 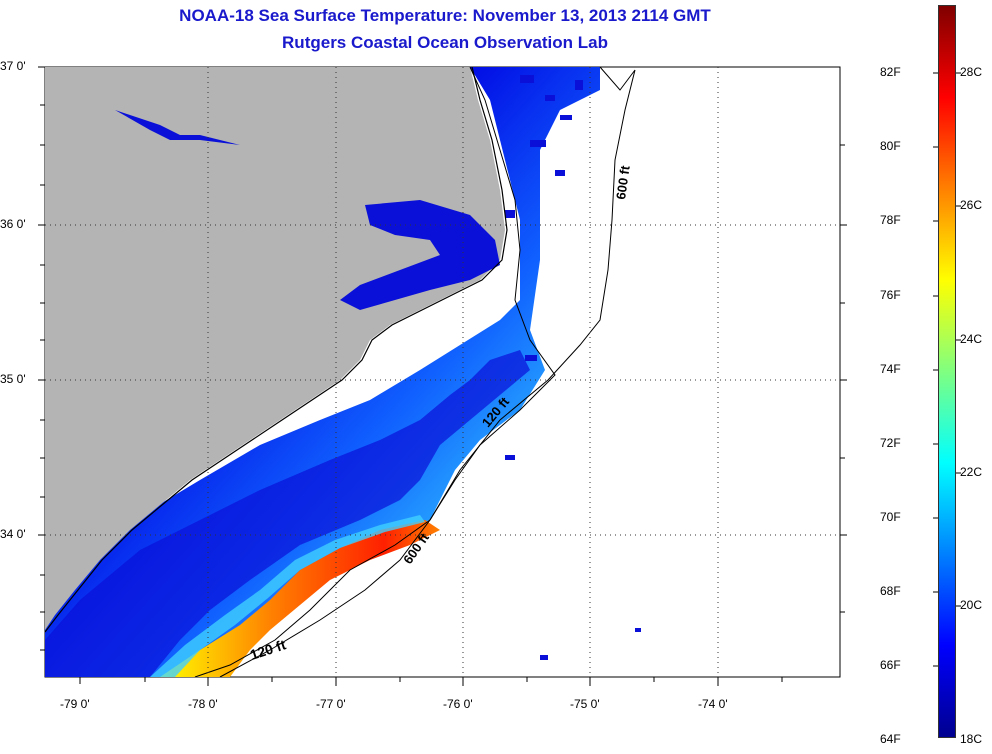 I want to click on colorbar-c-26: 26C, so click(x=971, y=205).